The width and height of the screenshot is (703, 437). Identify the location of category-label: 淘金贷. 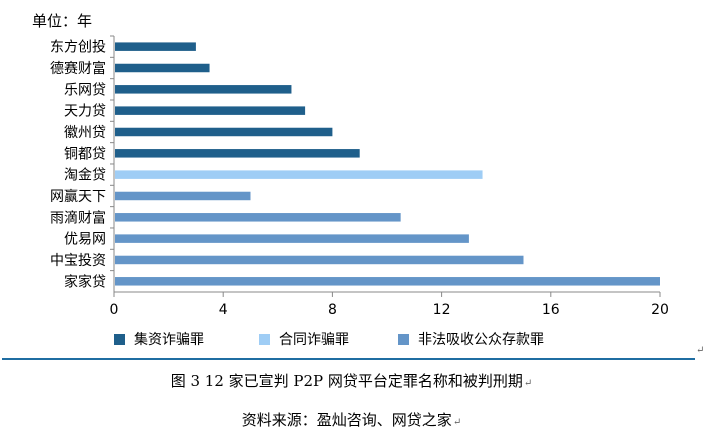
(85, 176).